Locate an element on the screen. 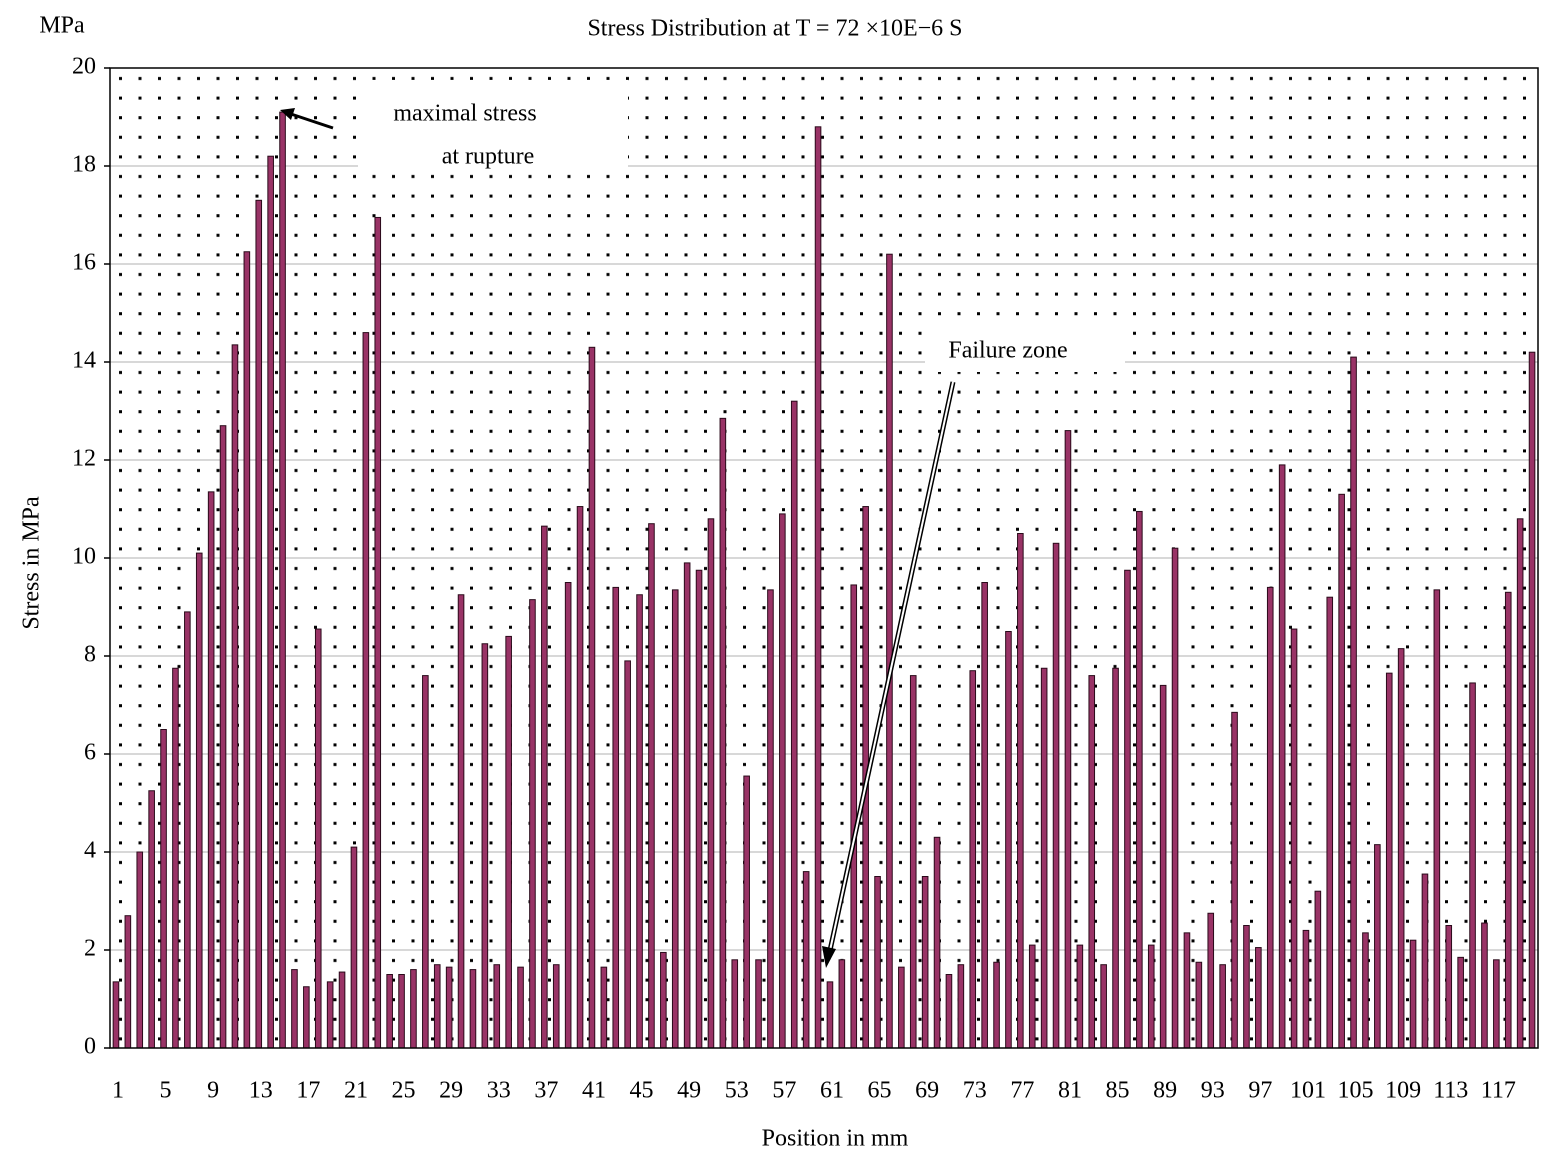  x-tick-label: 65 is located at coordinates (880, 1091).